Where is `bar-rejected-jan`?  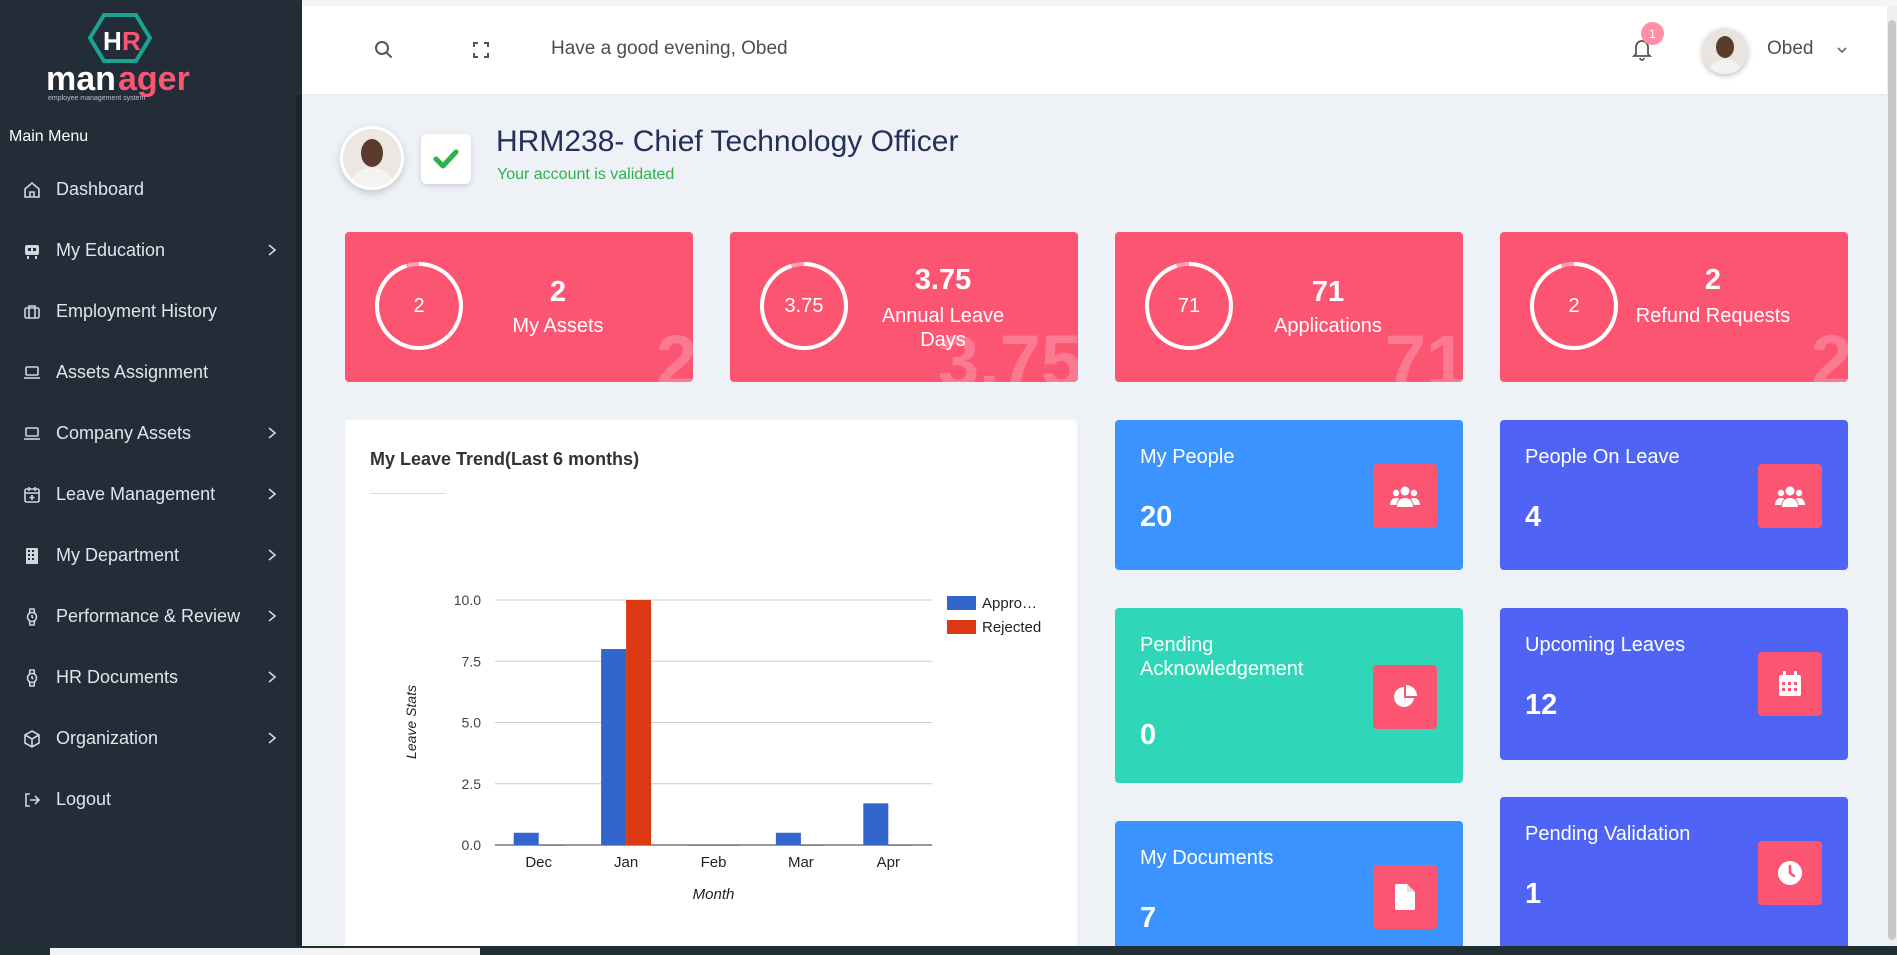
bar-rejected-jan is located at coordinates (639, 722).